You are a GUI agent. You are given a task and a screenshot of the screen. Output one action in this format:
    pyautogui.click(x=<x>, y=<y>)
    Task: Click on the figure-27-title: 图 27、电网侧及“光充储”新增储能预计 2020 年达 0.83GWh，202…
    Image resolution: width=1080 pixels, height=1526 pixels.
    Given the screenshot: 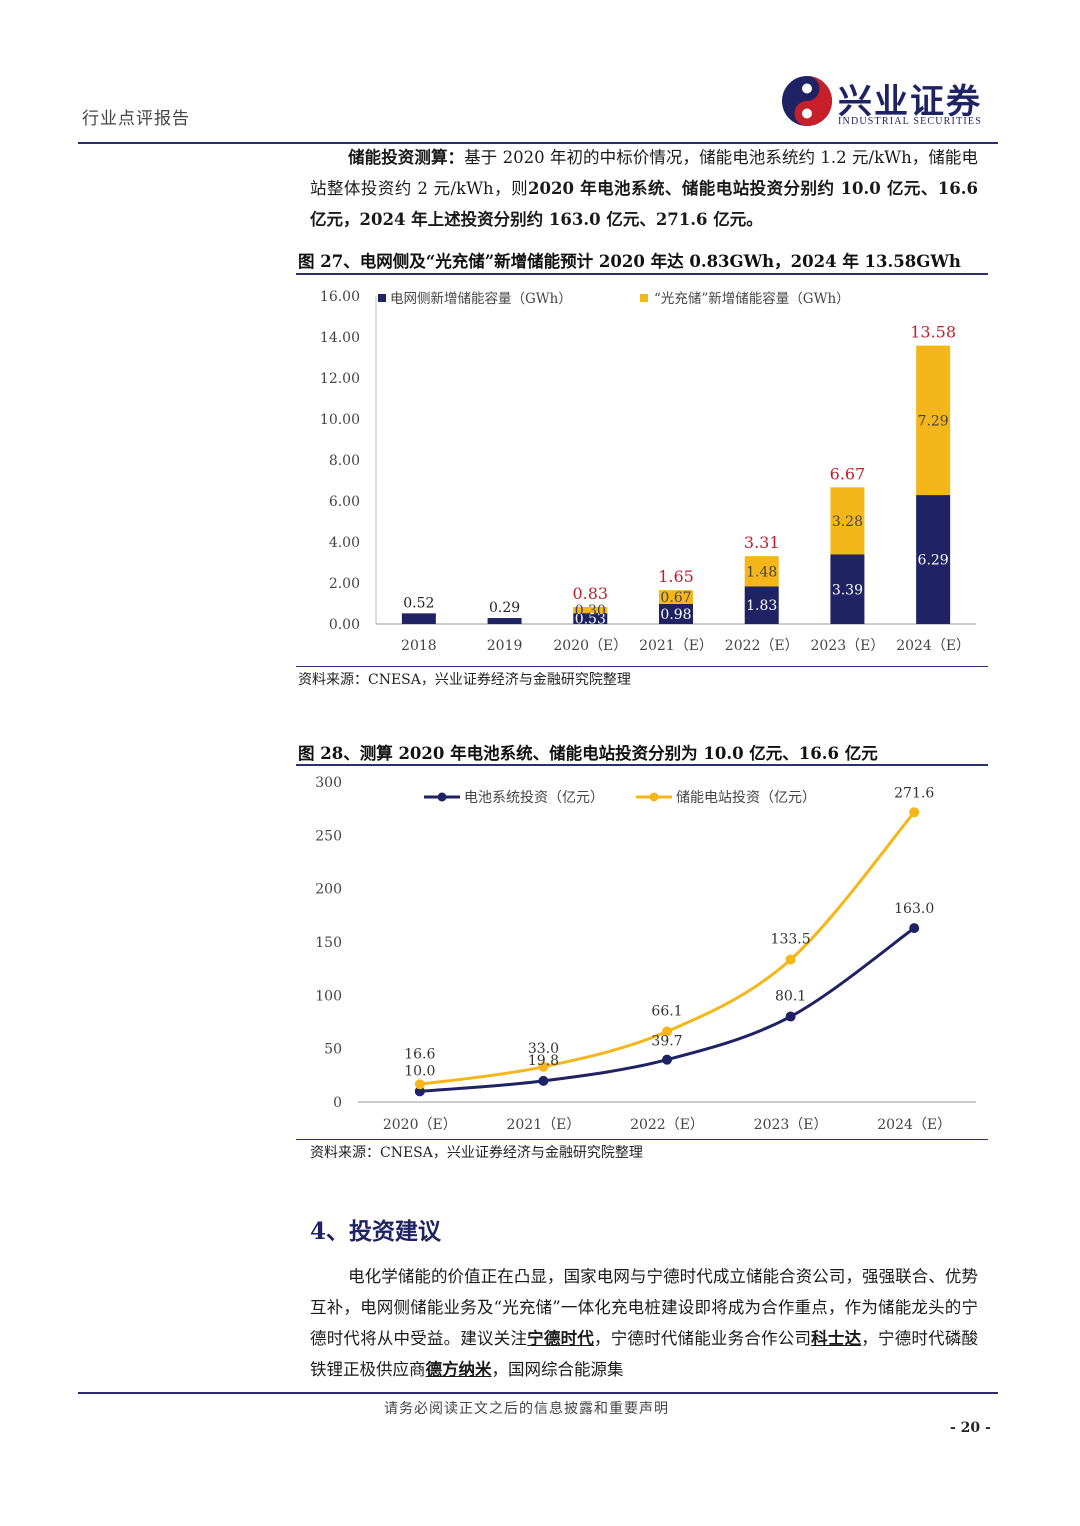 What is the action you would take?
    pyautogui.click(x=629, y=261)
    